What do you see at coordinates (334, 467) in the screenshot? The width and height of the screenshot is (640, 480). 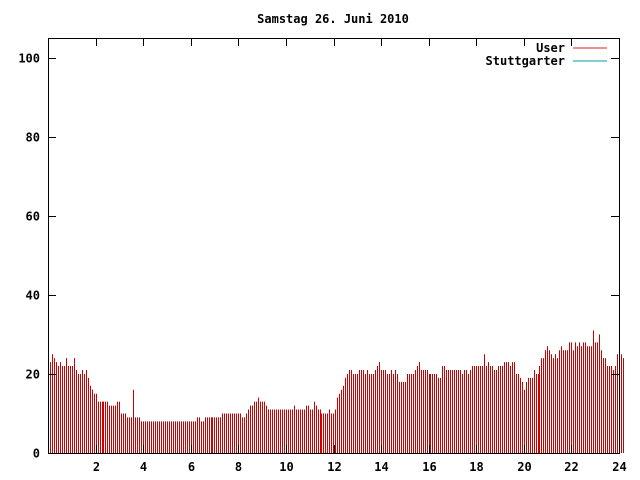 I see `x-tick-label: 12` at bounding box center [334, 467].